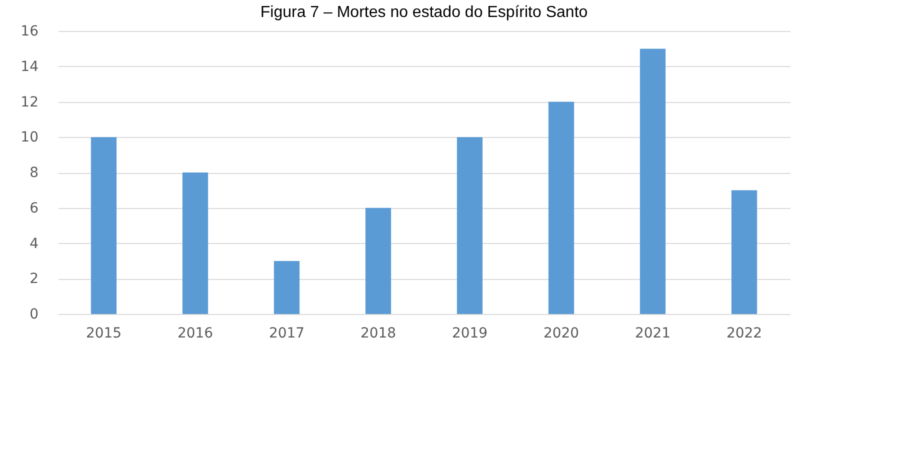  What do you see at coordinates (34, 244) in the screenshot?
I see `y-tick-label: 4` at bounding box center [34, 244].